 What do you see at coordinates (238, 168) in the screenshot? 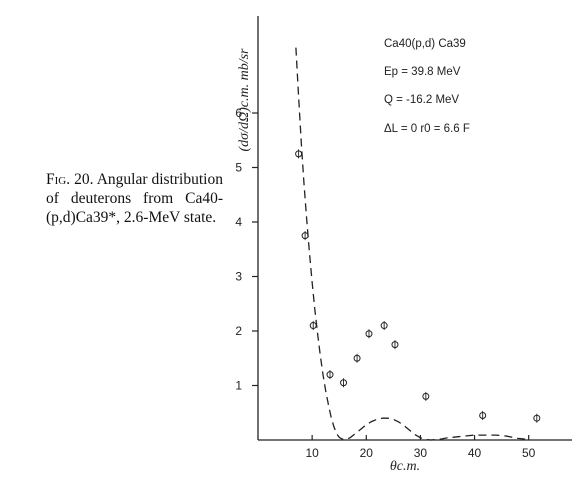
I see `y-tick-label-5: 5` at bounding box center [238, 168].